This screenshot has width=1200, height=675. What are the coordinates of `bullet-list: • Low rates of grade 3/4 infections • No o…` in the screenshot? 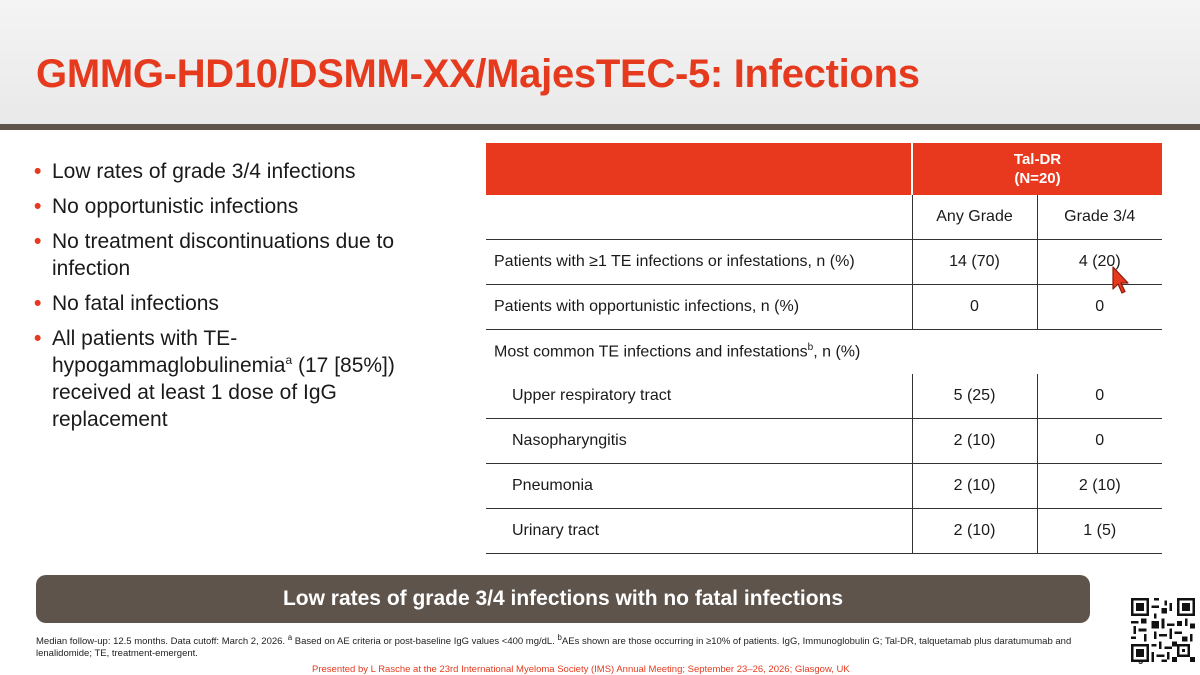 It's located at (244, 299).